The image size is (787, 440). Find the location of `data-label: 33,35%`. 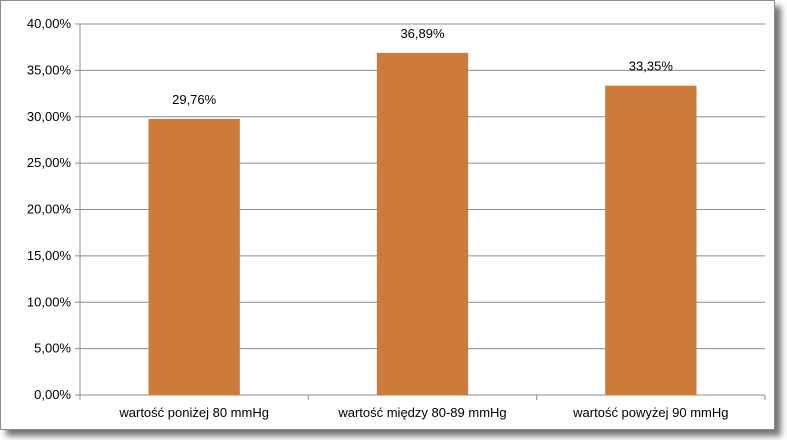

data-label: 33,35% is located at coordinates (651, 66).